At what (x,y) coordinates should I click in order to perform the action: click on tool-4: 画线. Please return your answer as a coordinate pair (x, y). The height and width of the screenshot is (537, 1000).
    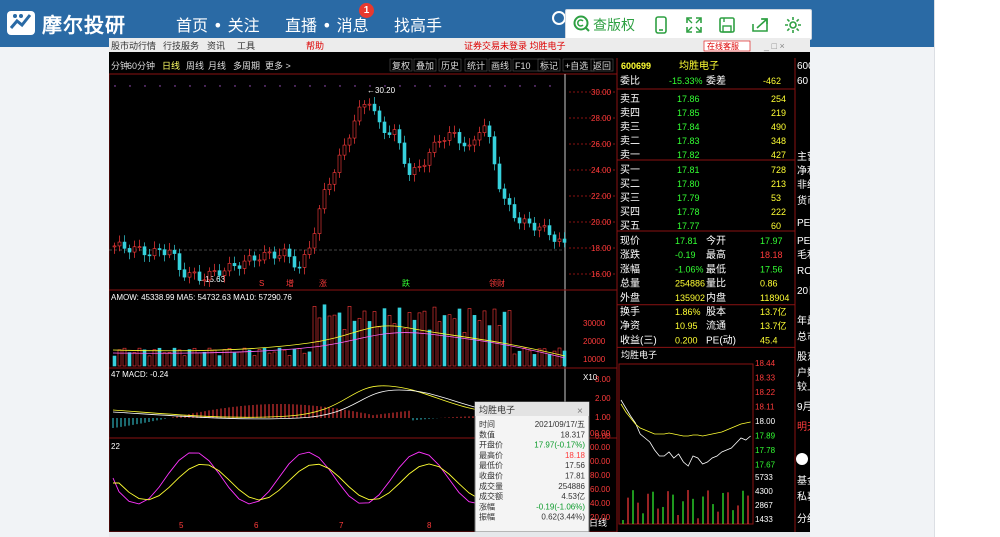
    Looking at the image, I should click on (500, 65).